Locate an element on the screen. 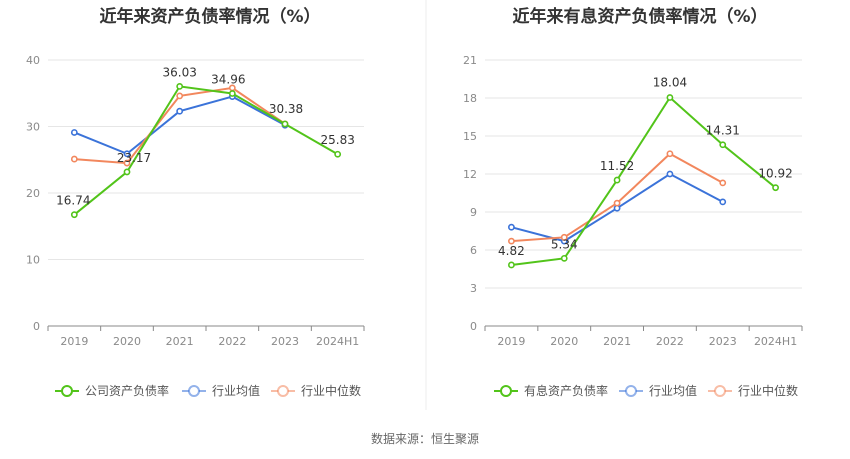 Image resolution: width=850 pixels, height=459 pixels. data-label: 4.82 is located at coordinates (511, 251).